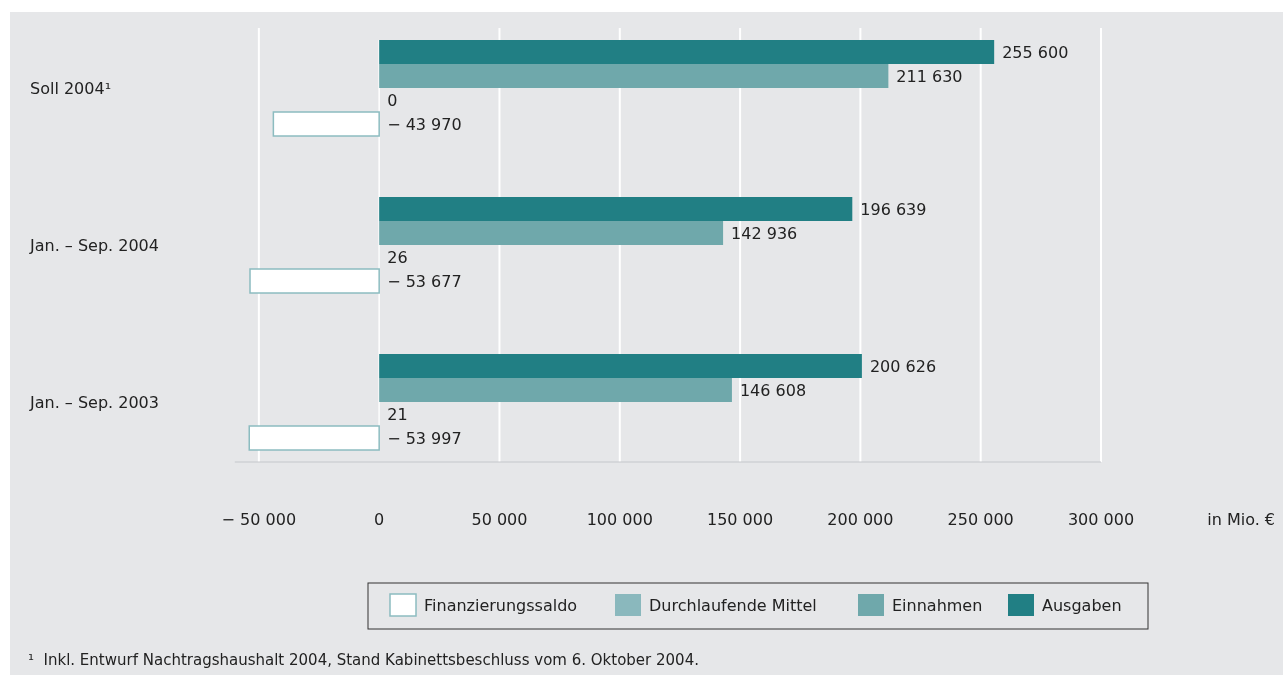  I want to click on x-tick-label: 150 000, so click(740, 519).